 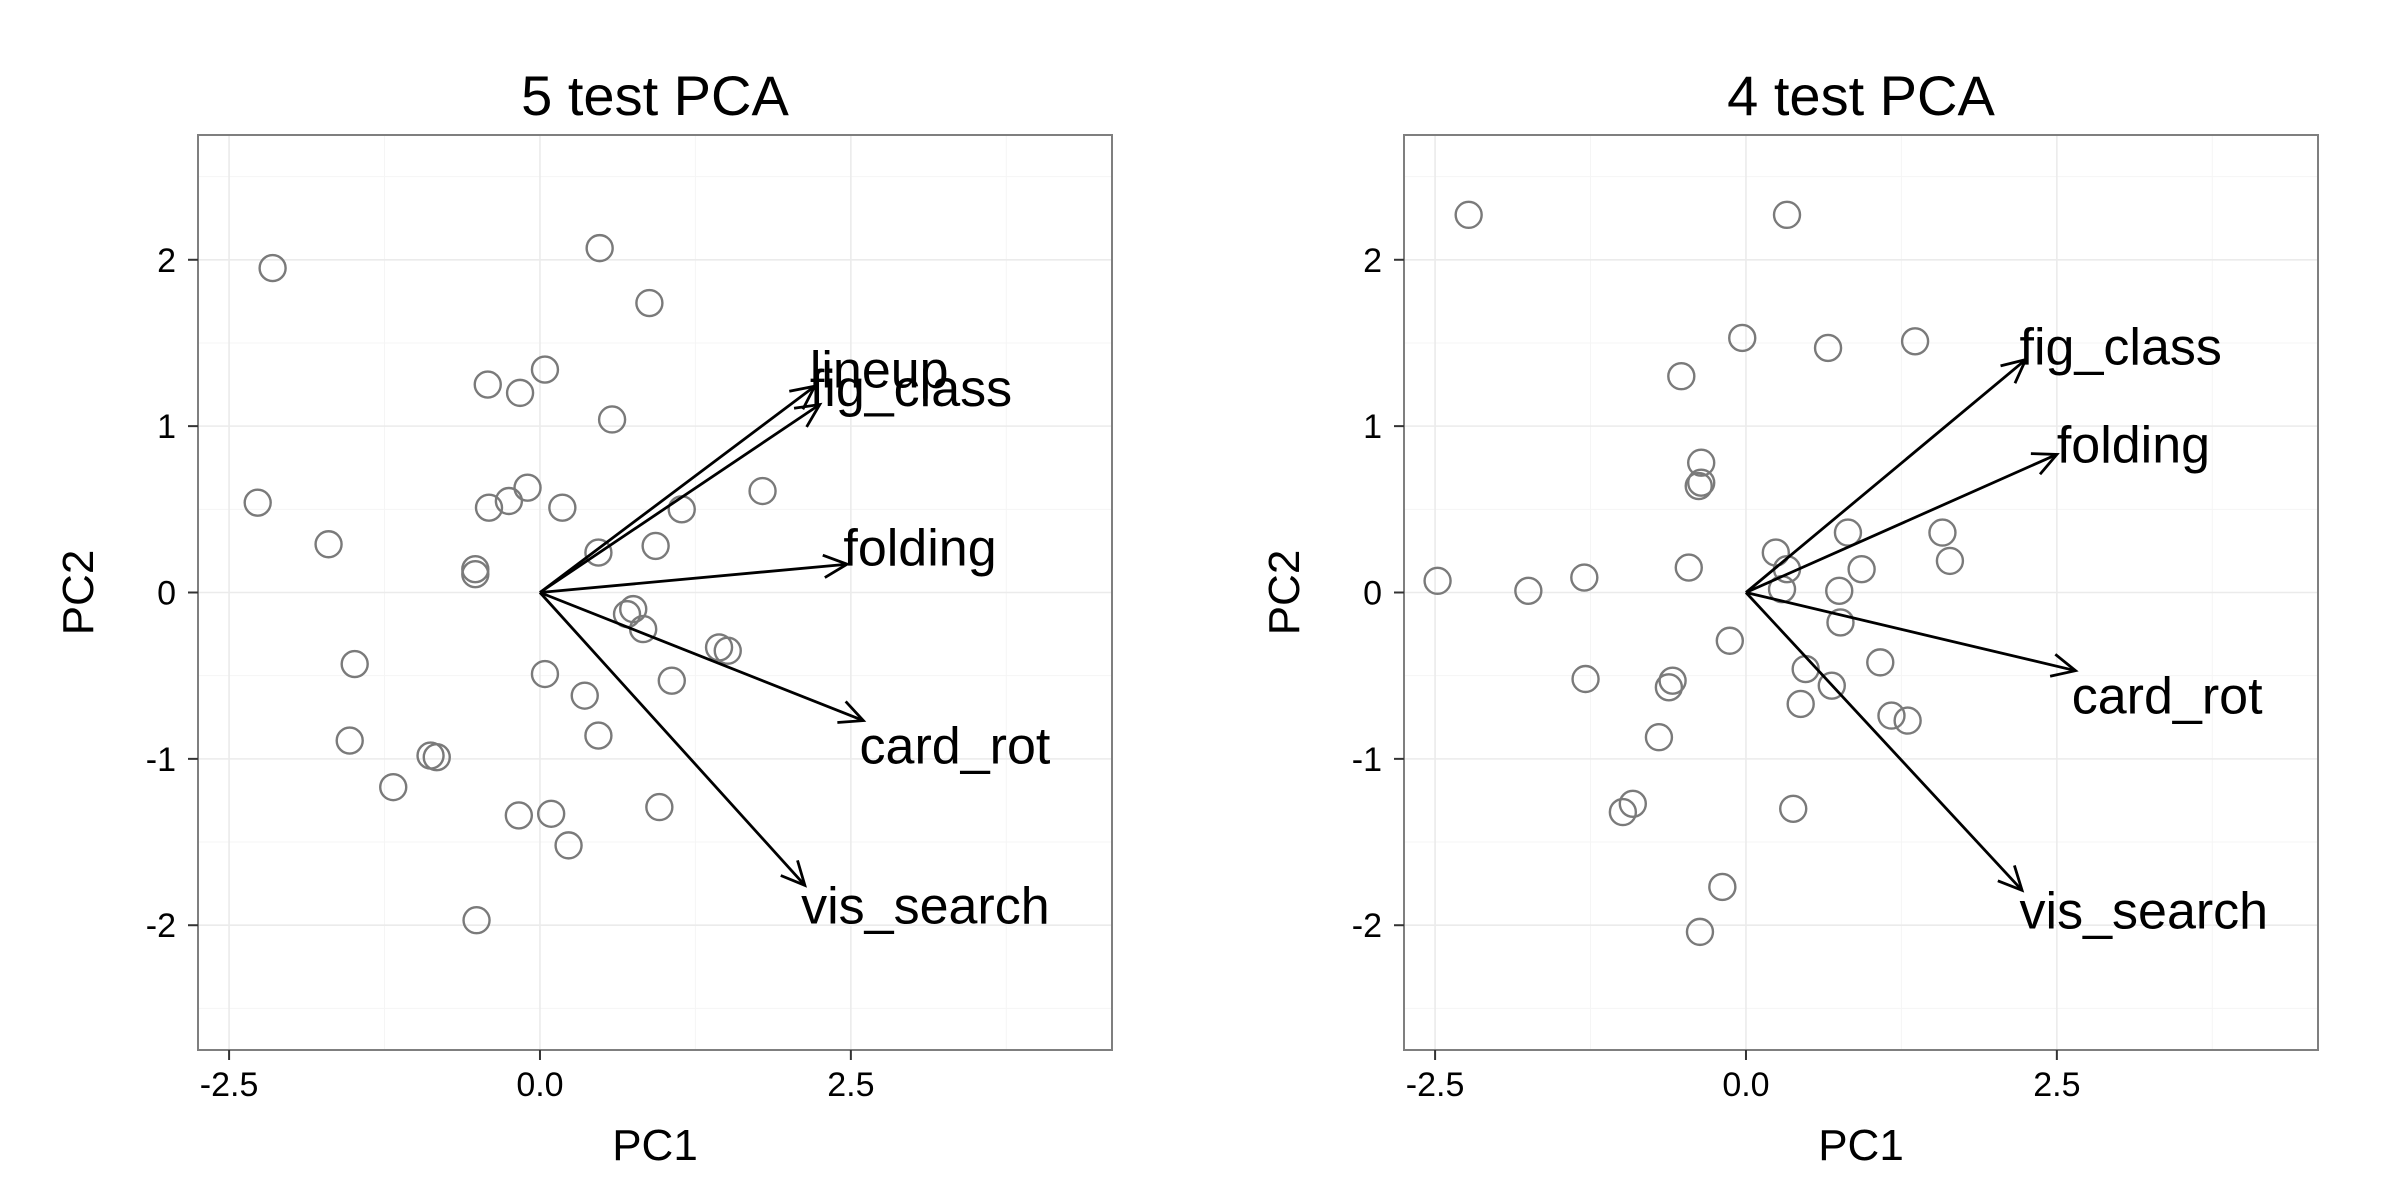 I want to click on chart-title: 4 test PCA, so click(x=1861, y=95).